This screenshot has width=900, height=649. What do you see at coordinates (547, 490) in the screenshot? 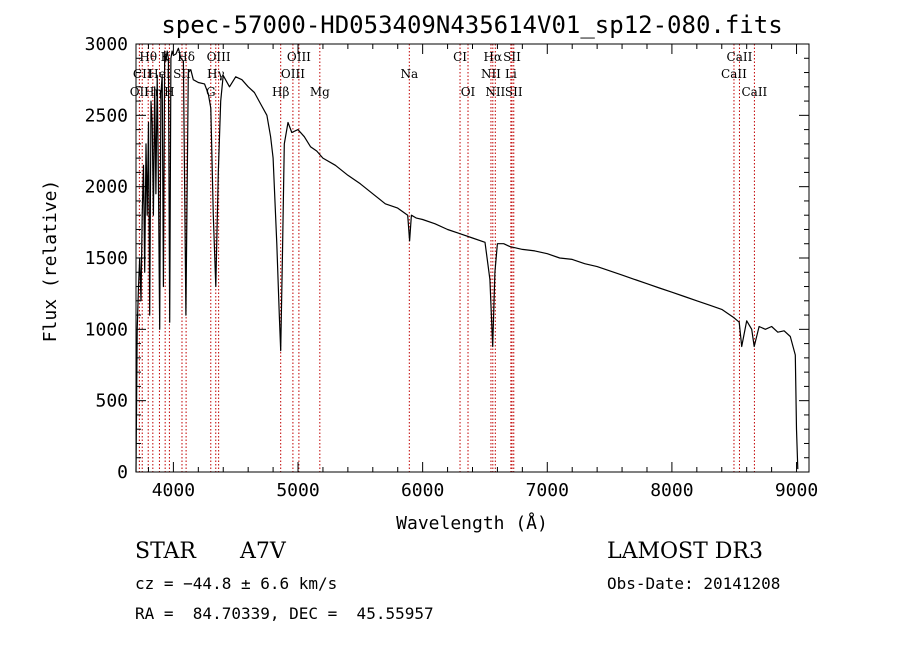
I see `x-tick-label: 7000` at bounding box center [547, 490].